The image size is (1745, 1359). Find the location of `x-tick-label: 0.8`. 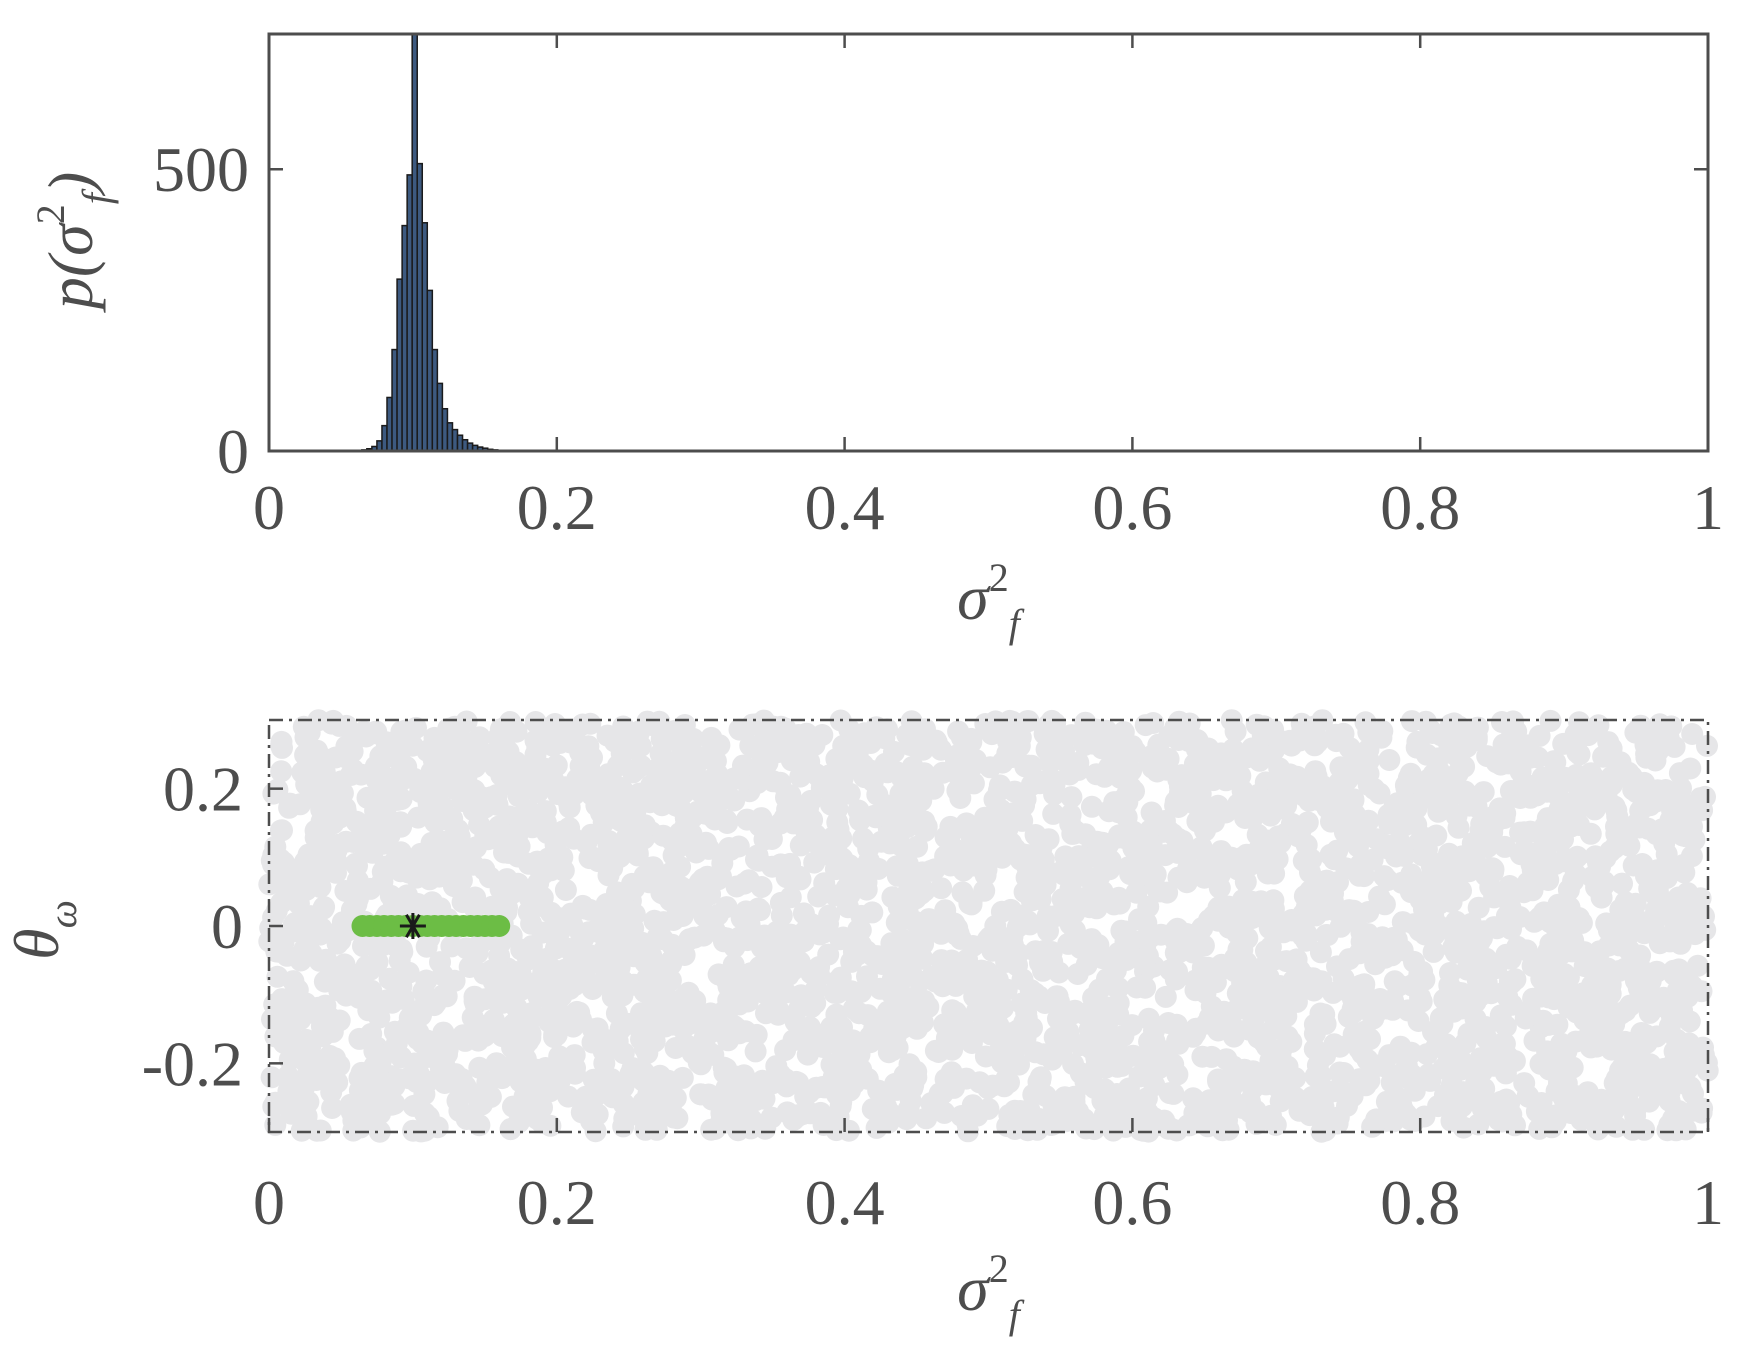

x-tick-label: 0.8 is located at coordinates (1420, 1202).